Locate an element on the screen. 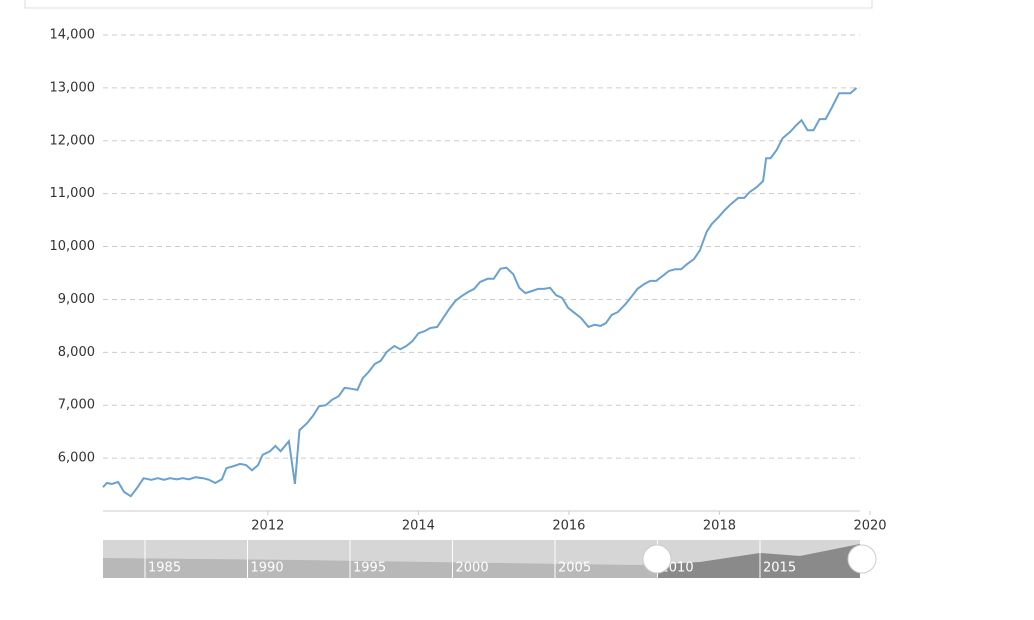 The image size is (1034, 620). navigator-label: 2015 is located at coordinates (779, 568).